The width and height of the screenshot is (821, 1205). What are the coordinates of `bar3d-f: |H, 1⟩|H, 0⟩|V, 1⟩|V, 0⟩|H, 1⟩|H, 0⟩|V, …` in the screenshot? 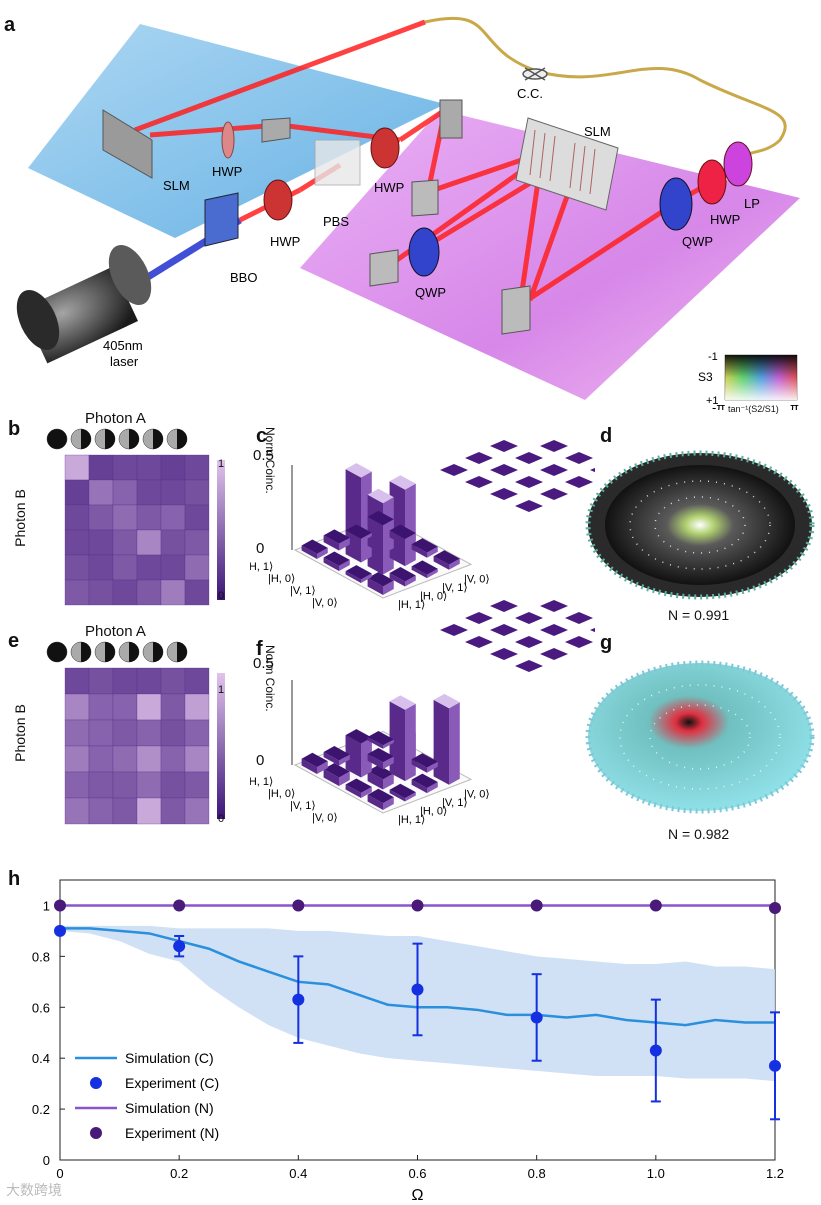 It's located at (422, 713).